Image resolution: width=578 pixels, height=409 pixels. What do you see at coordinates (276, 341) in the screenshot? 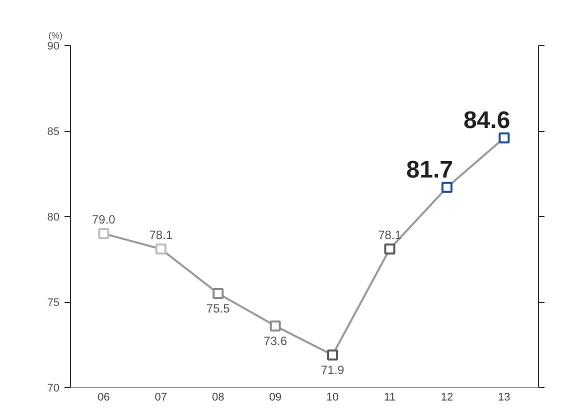
I see `data-label: 73.6` at bounding box center [276, 341].